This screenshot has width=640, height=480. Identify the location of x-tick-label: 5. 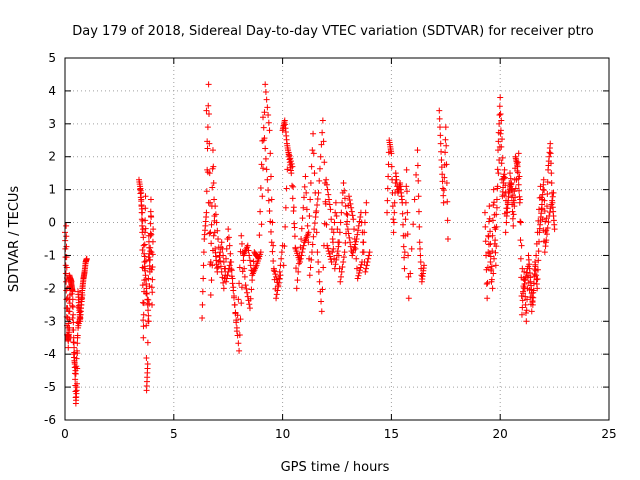
(174, 434).